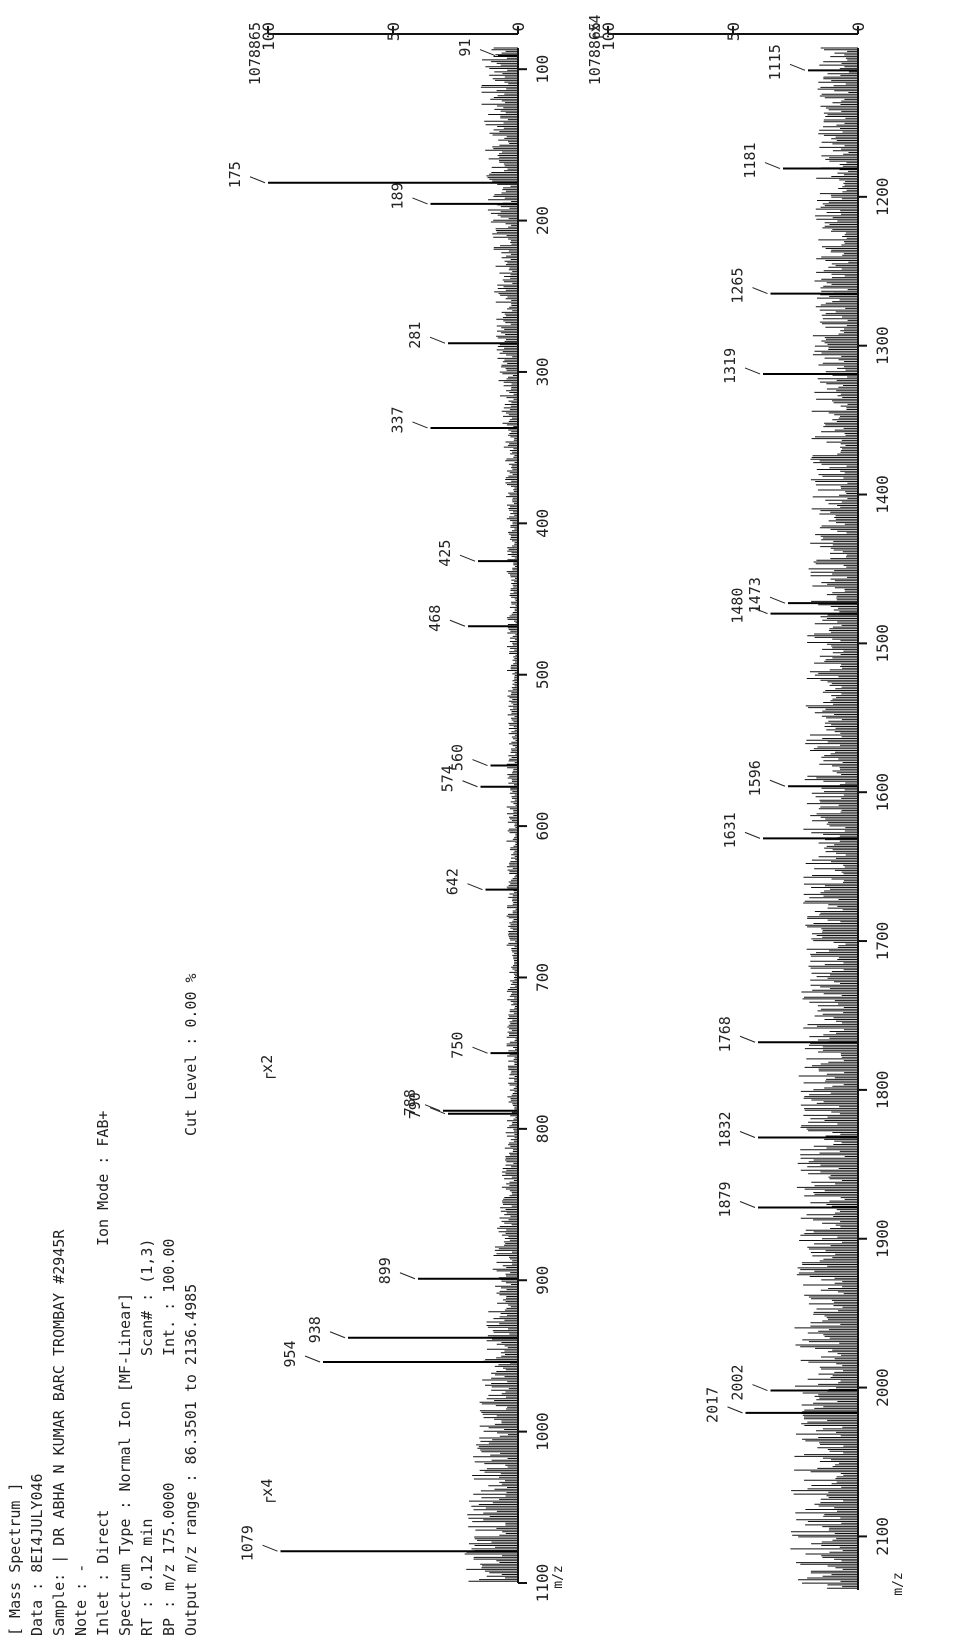 This screenshot has width=967, height=1646. I want to click on mz-tick-label-200: 200, so click(542, 220).